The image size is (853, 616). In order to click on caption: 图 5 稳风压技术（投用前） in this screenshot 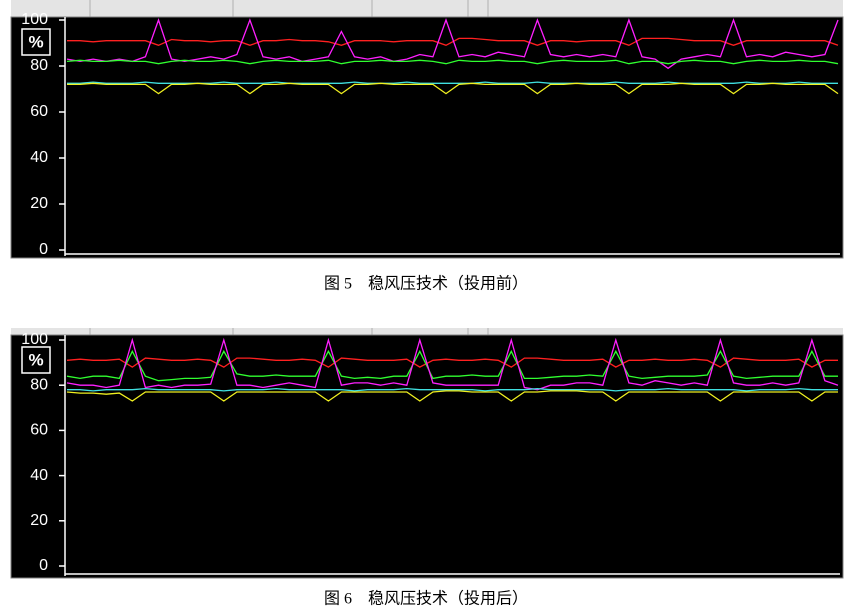, I will do `click(426, 284)`.